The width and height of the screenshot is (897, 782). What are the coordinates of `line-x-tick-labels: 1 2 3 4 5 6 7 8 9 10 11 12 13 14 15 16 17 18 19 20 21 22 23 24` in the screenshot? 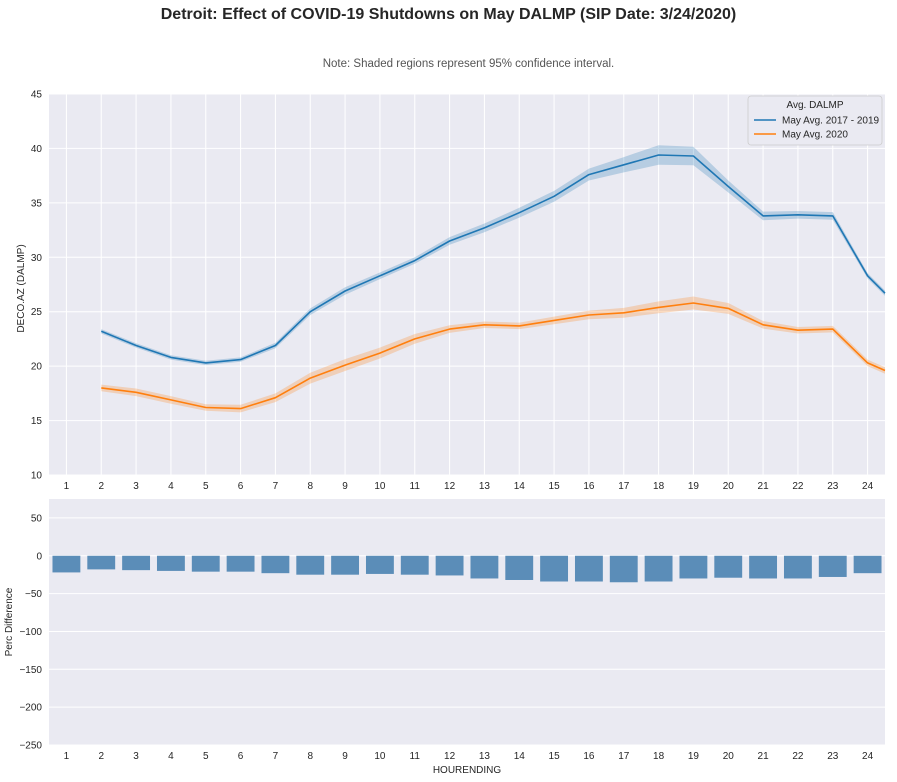 It's located at (469, 486).